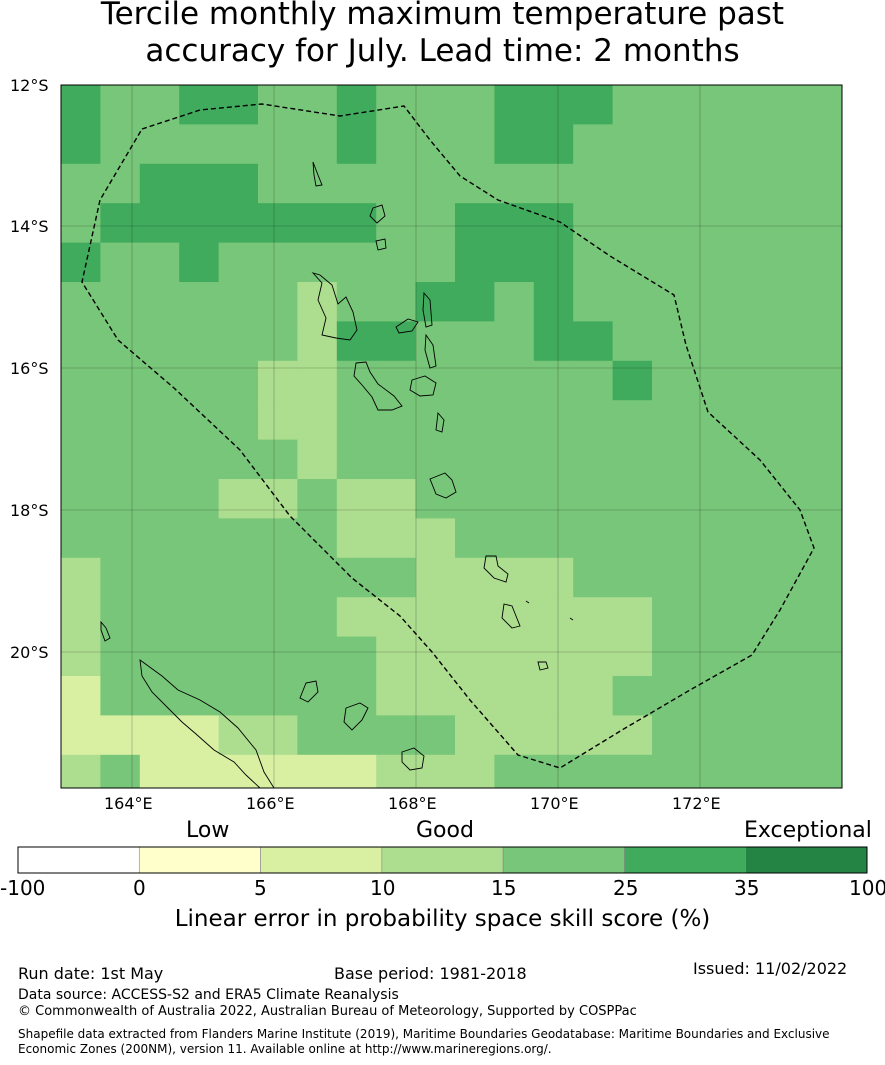  Describe the element at coordinates (747, 888) in the screenshot. I see `colorbar-tick-35: 35` at that location.